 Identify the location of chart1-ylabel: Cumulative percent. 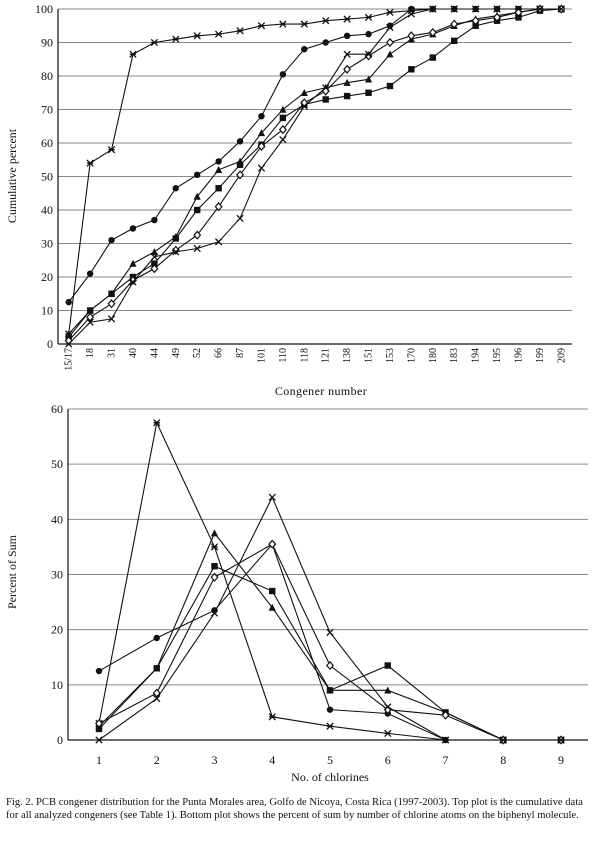
(12, 175).